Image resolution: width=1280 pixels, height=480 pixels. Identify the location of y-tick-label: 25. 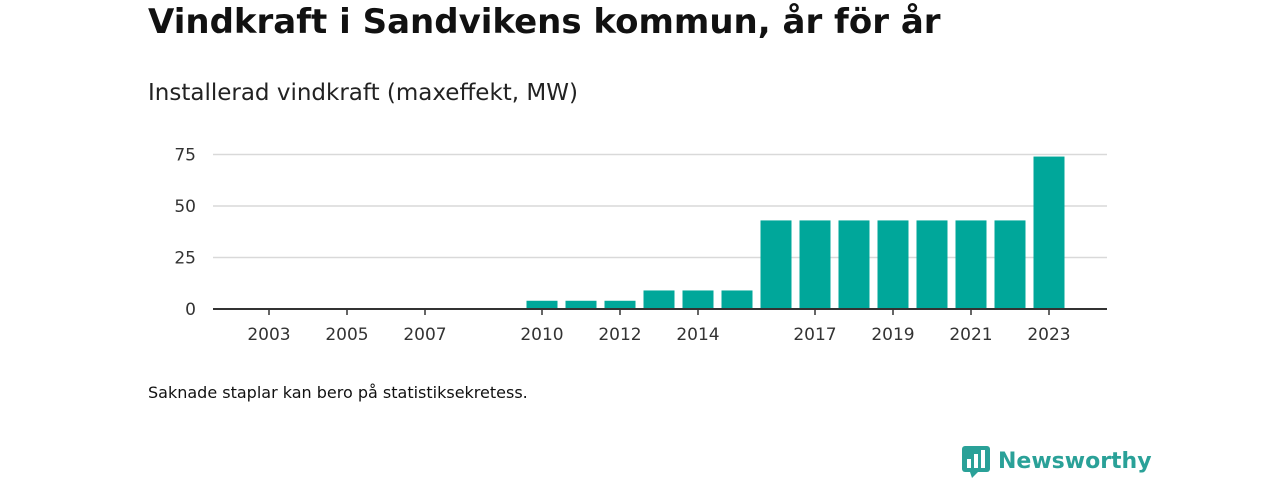
(185, 259).